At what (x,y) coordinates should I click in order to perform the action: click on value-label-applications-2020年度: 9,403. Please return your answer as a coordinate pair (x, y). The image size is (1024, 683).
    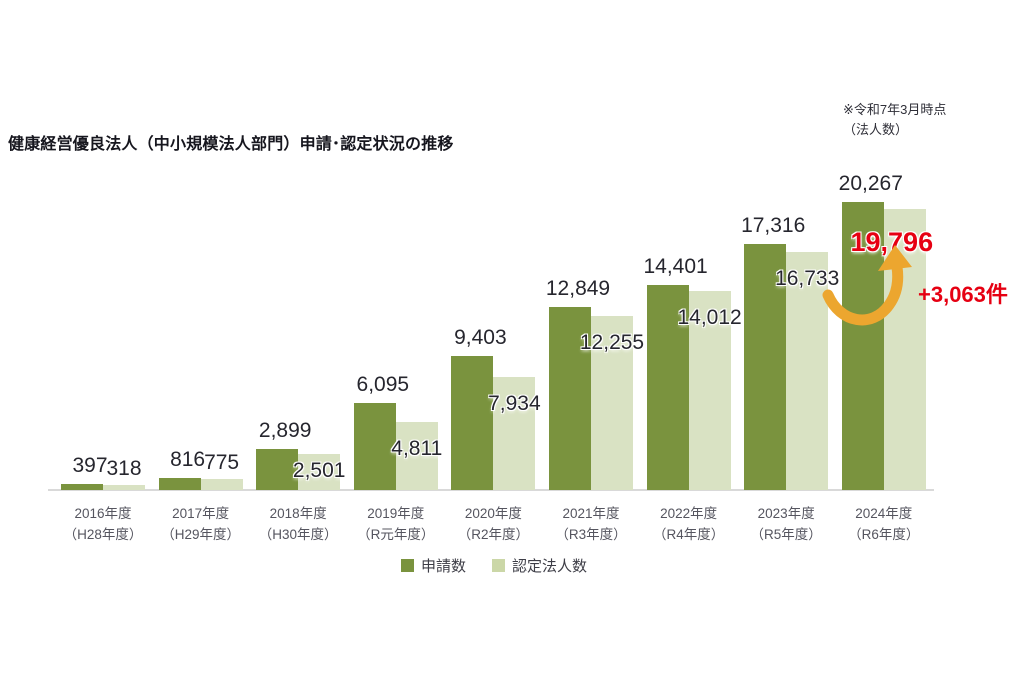
    Looking at the image, I should click on (480, 337).